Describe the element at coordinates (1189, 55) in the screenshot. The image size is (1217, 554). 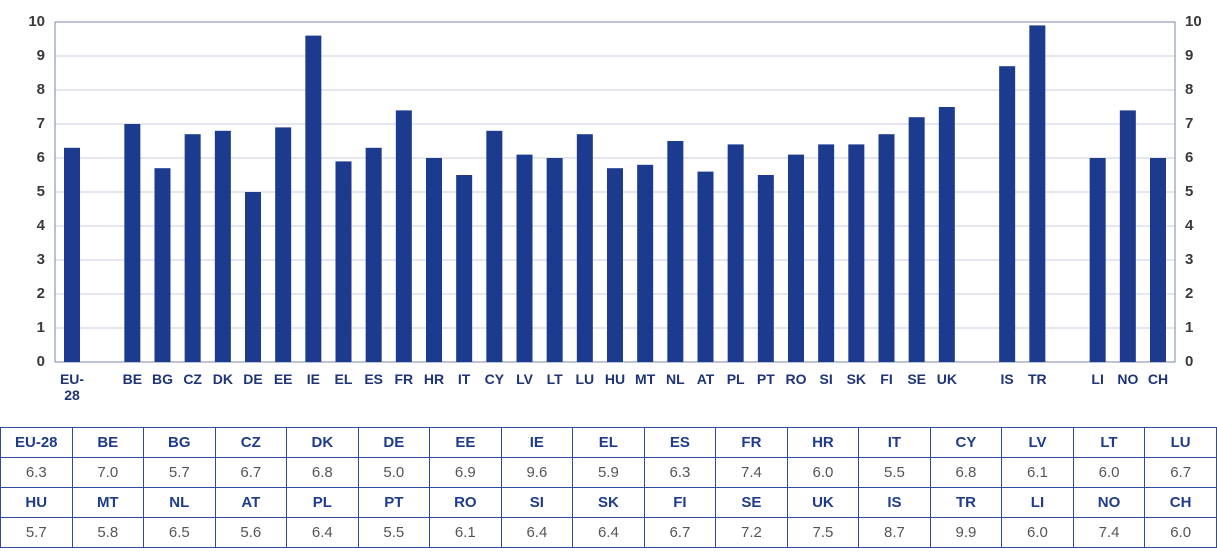
I see `y2-tick-label: 9` at that location.